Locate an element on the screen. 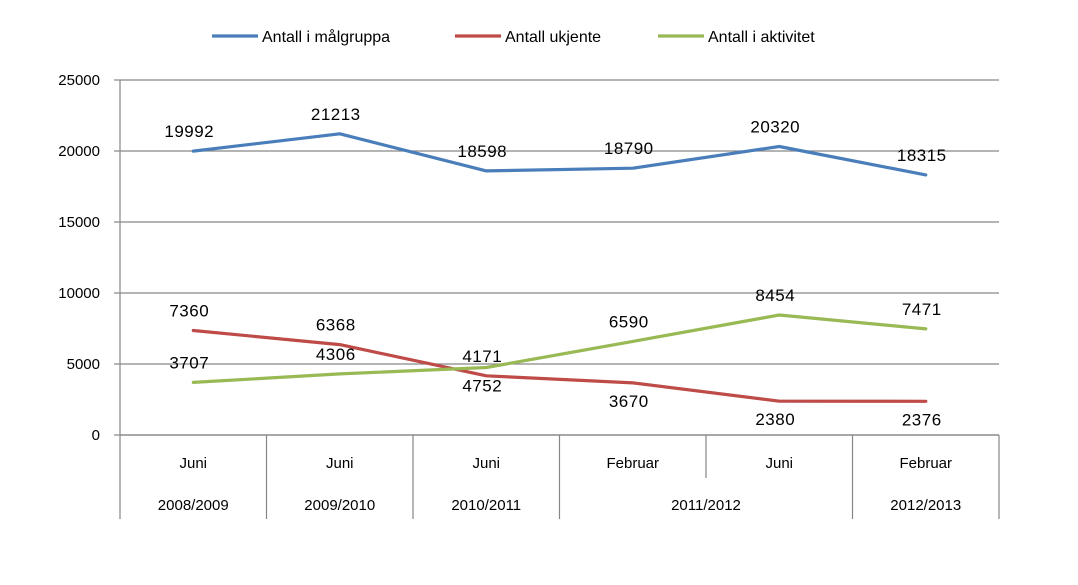 This screenshot has width=1078, height=585. data-label: 7471 is located at coordinates (922, 309).